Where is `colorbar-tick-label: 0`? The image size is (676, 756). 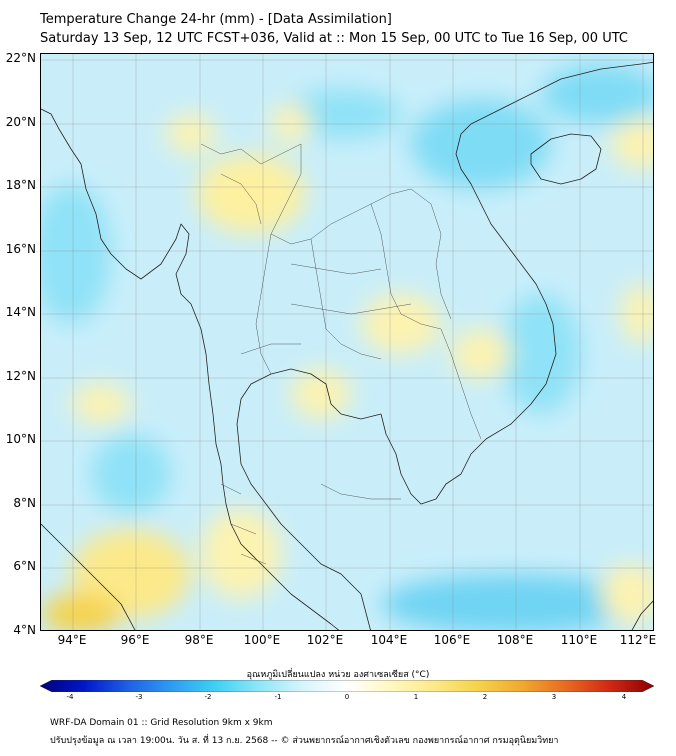 colorbar-tick-label: 0 is located at coordinates (347, 697).